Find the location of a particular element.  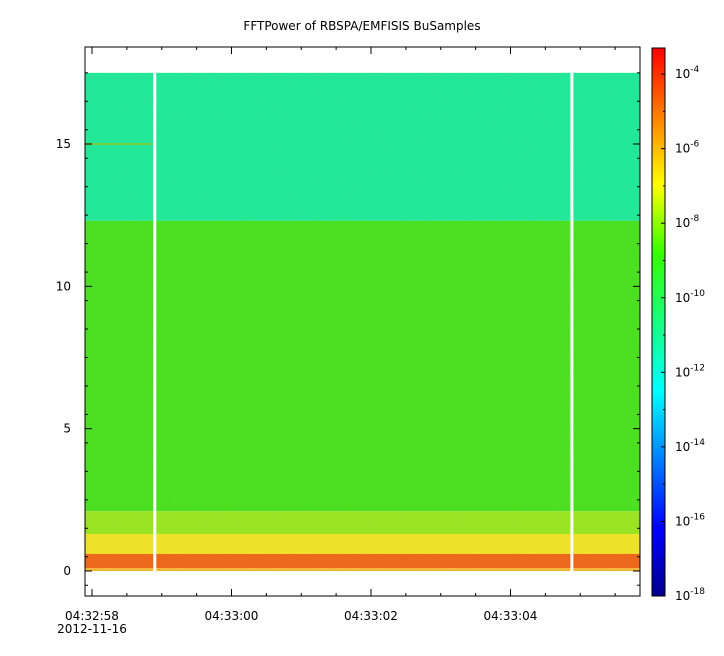

colorbar is located at coordinates (658, 322).